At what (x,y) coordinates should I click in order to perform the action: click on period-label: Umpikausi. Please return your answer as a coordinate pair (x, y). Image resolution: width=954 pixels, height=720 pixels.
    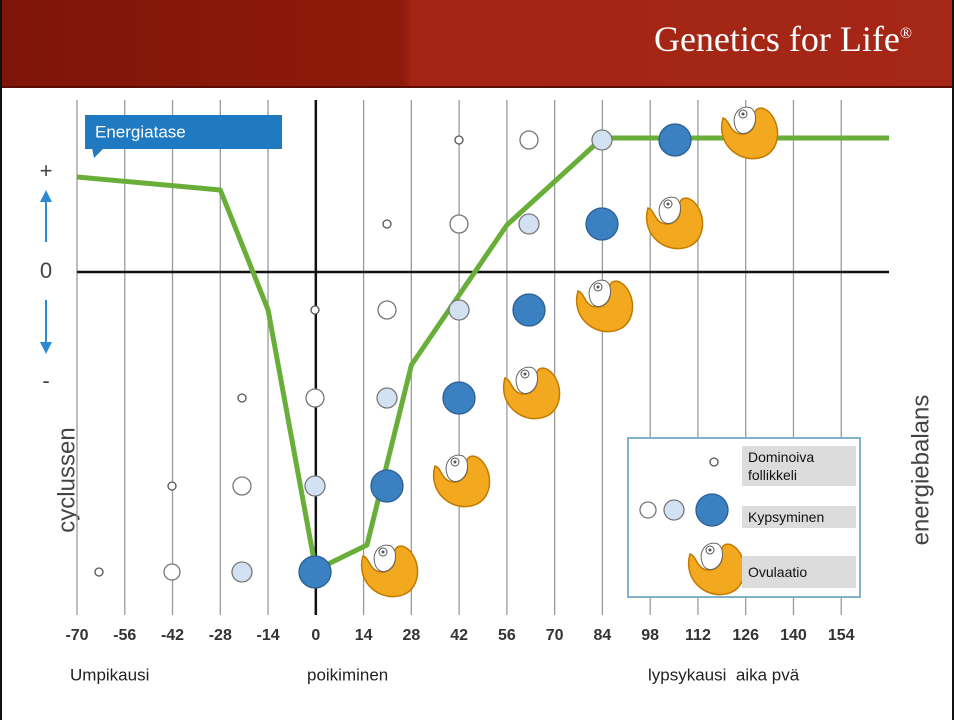
    Looking at the image, I should click on (109, 674).